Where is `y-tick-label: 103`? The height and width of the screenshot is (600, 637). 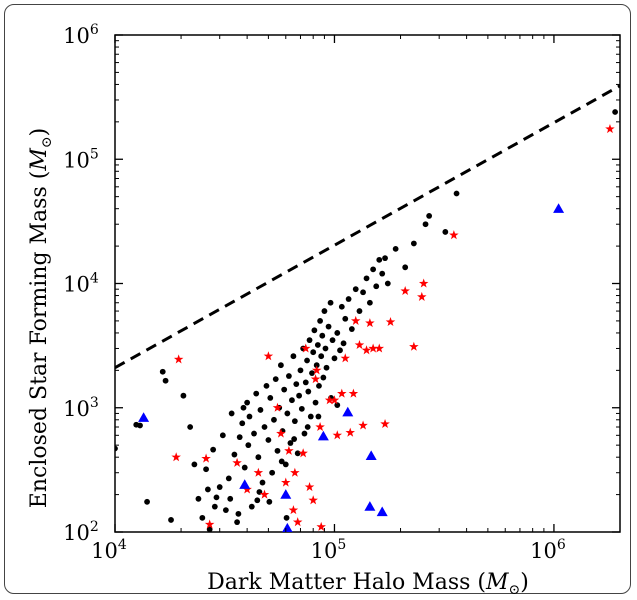
y-tick-label: 103 is located at coordinates (81, 408).